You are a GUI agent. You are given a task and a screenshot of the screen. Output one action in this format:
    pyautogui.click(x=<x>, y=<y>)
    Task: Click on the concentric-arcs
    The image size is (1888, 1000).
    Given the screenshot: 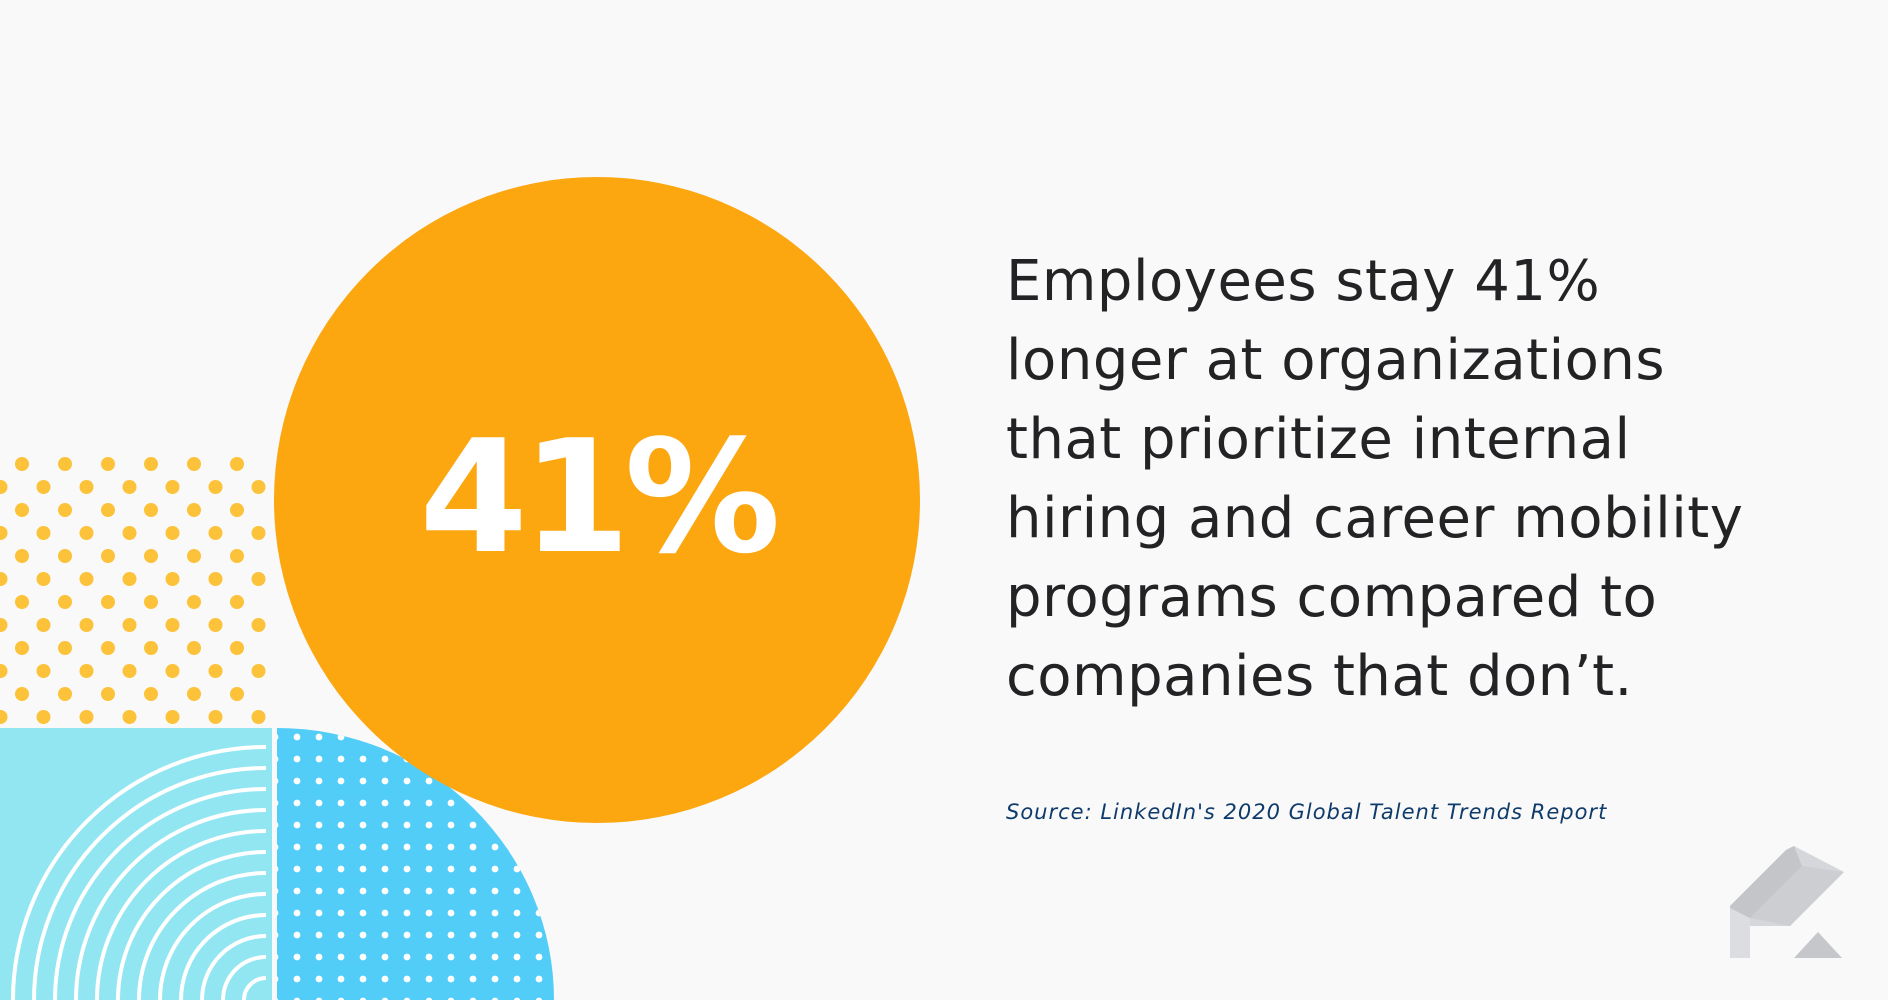 What is the action you would take?
    pyautogui.click(x=139, y=872)
    